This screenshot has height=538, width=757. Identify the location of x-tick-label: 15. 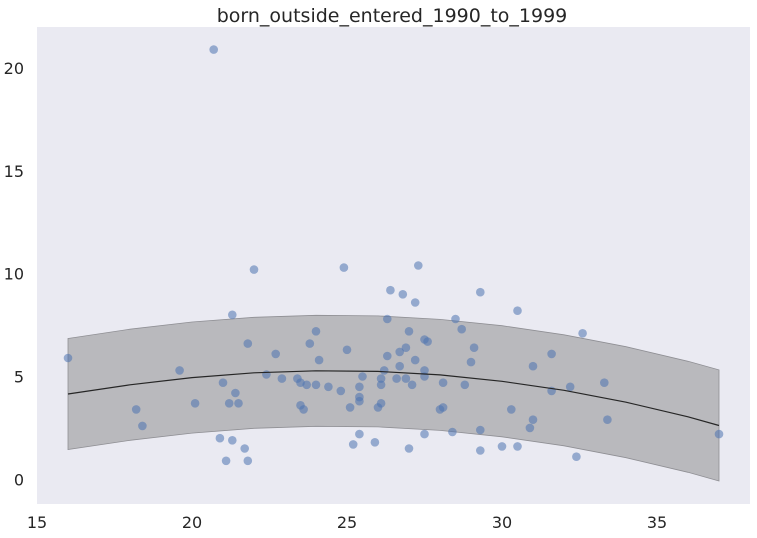
(37, 522).